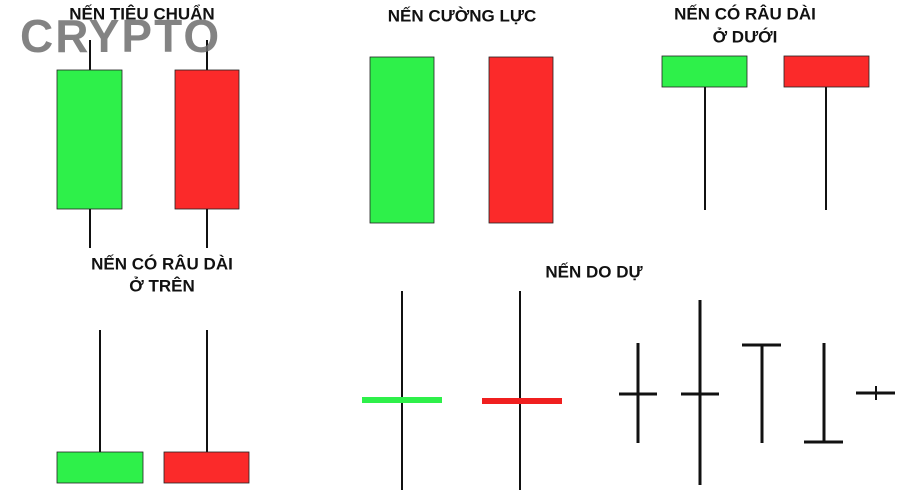 The width and height of the screenshot is (900, 502). I want to click on label: Ở TRÊN, so click(162, 285).